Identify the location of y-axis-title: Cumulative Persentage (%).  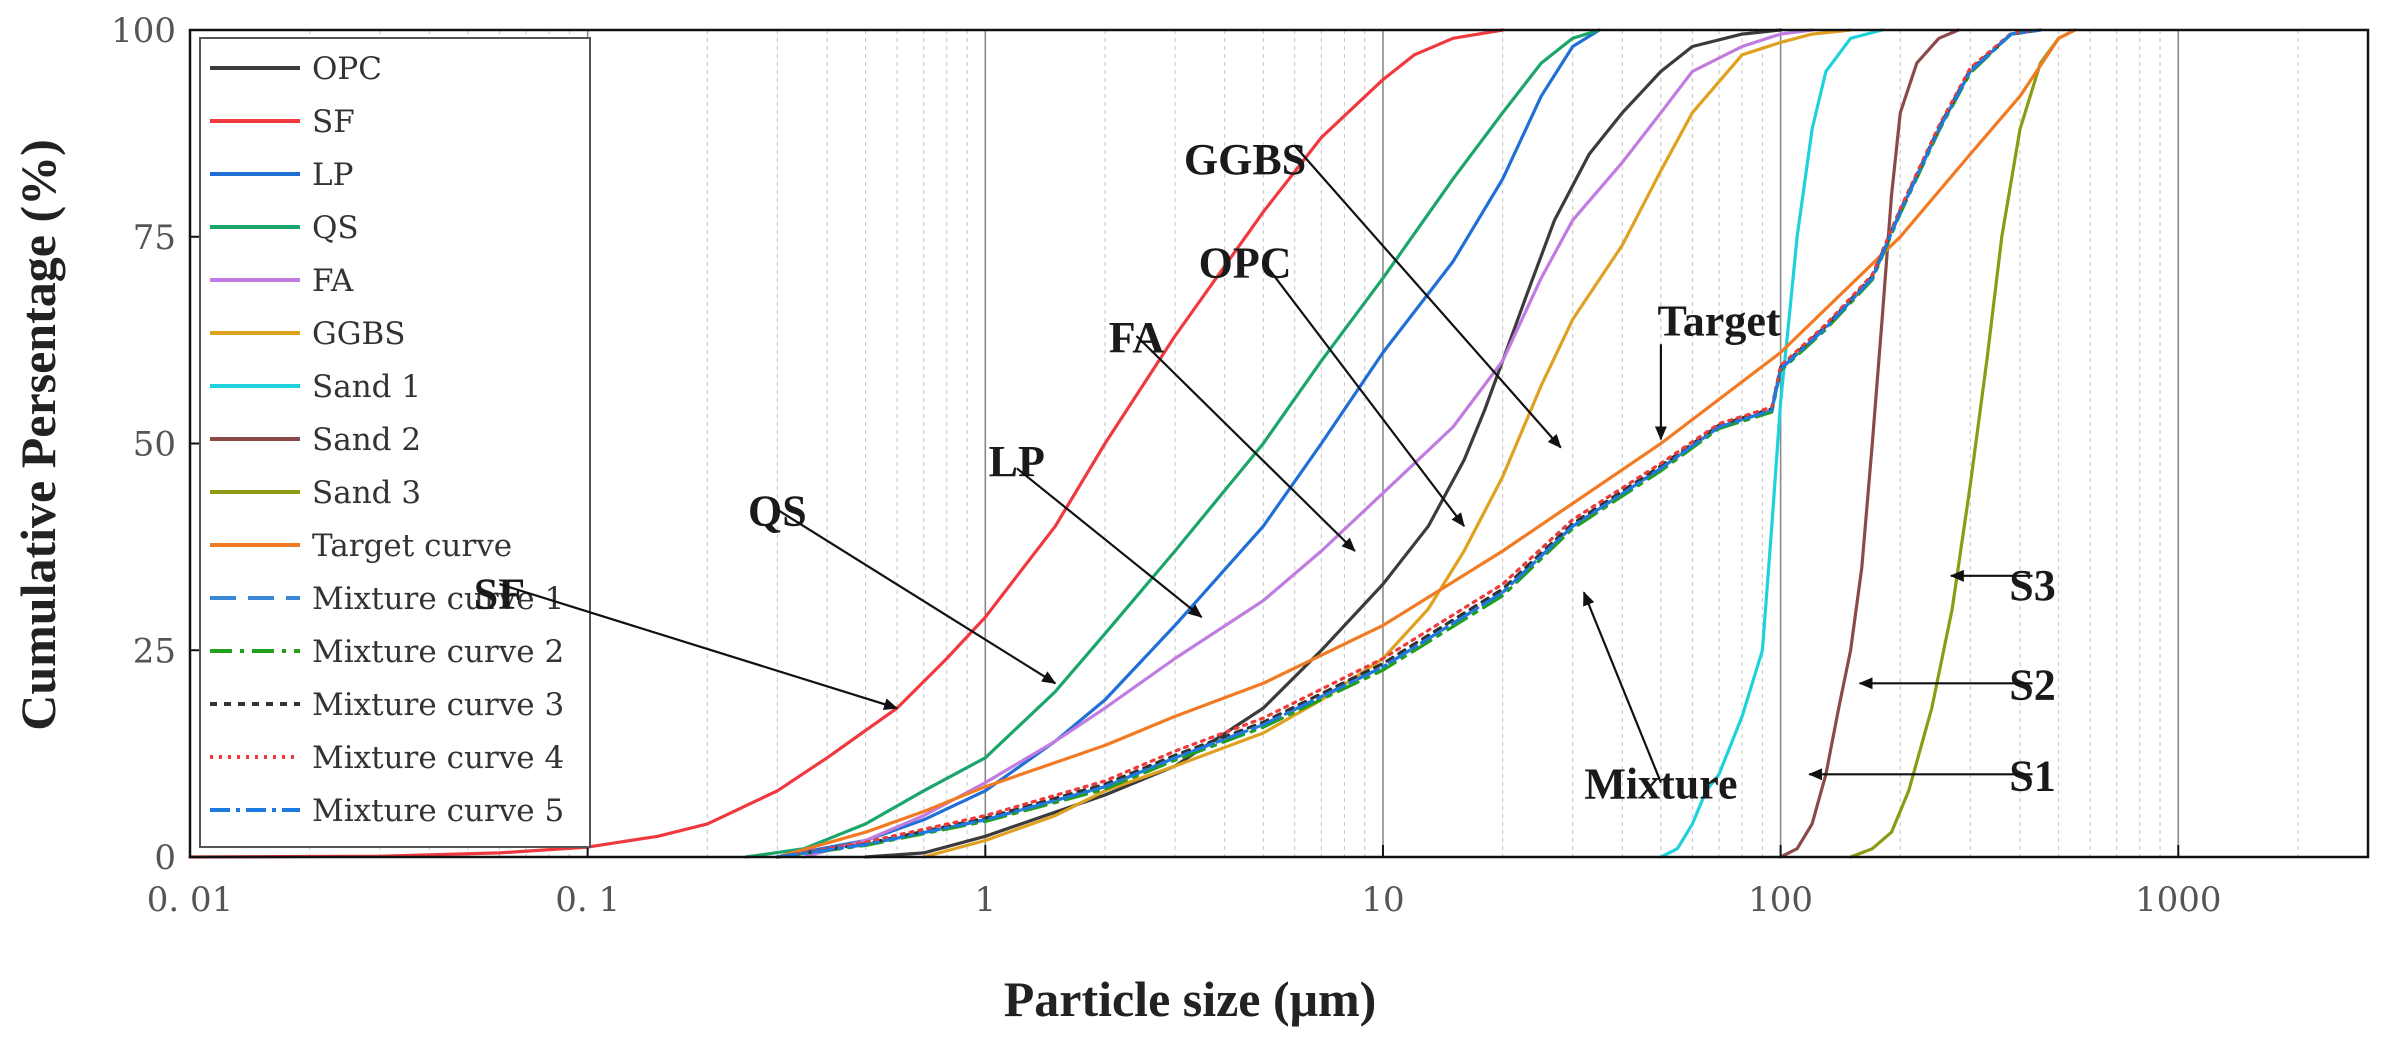
(38, 435).